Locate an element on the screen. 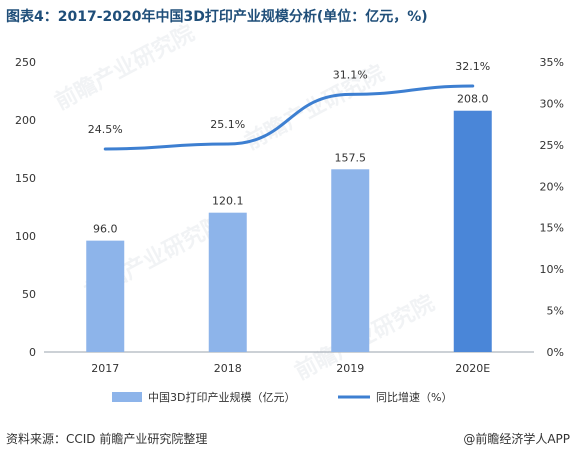 The height and width of the screenshot is (460, 578). right-tick-label: 25% is located at coordinates (552, 145).